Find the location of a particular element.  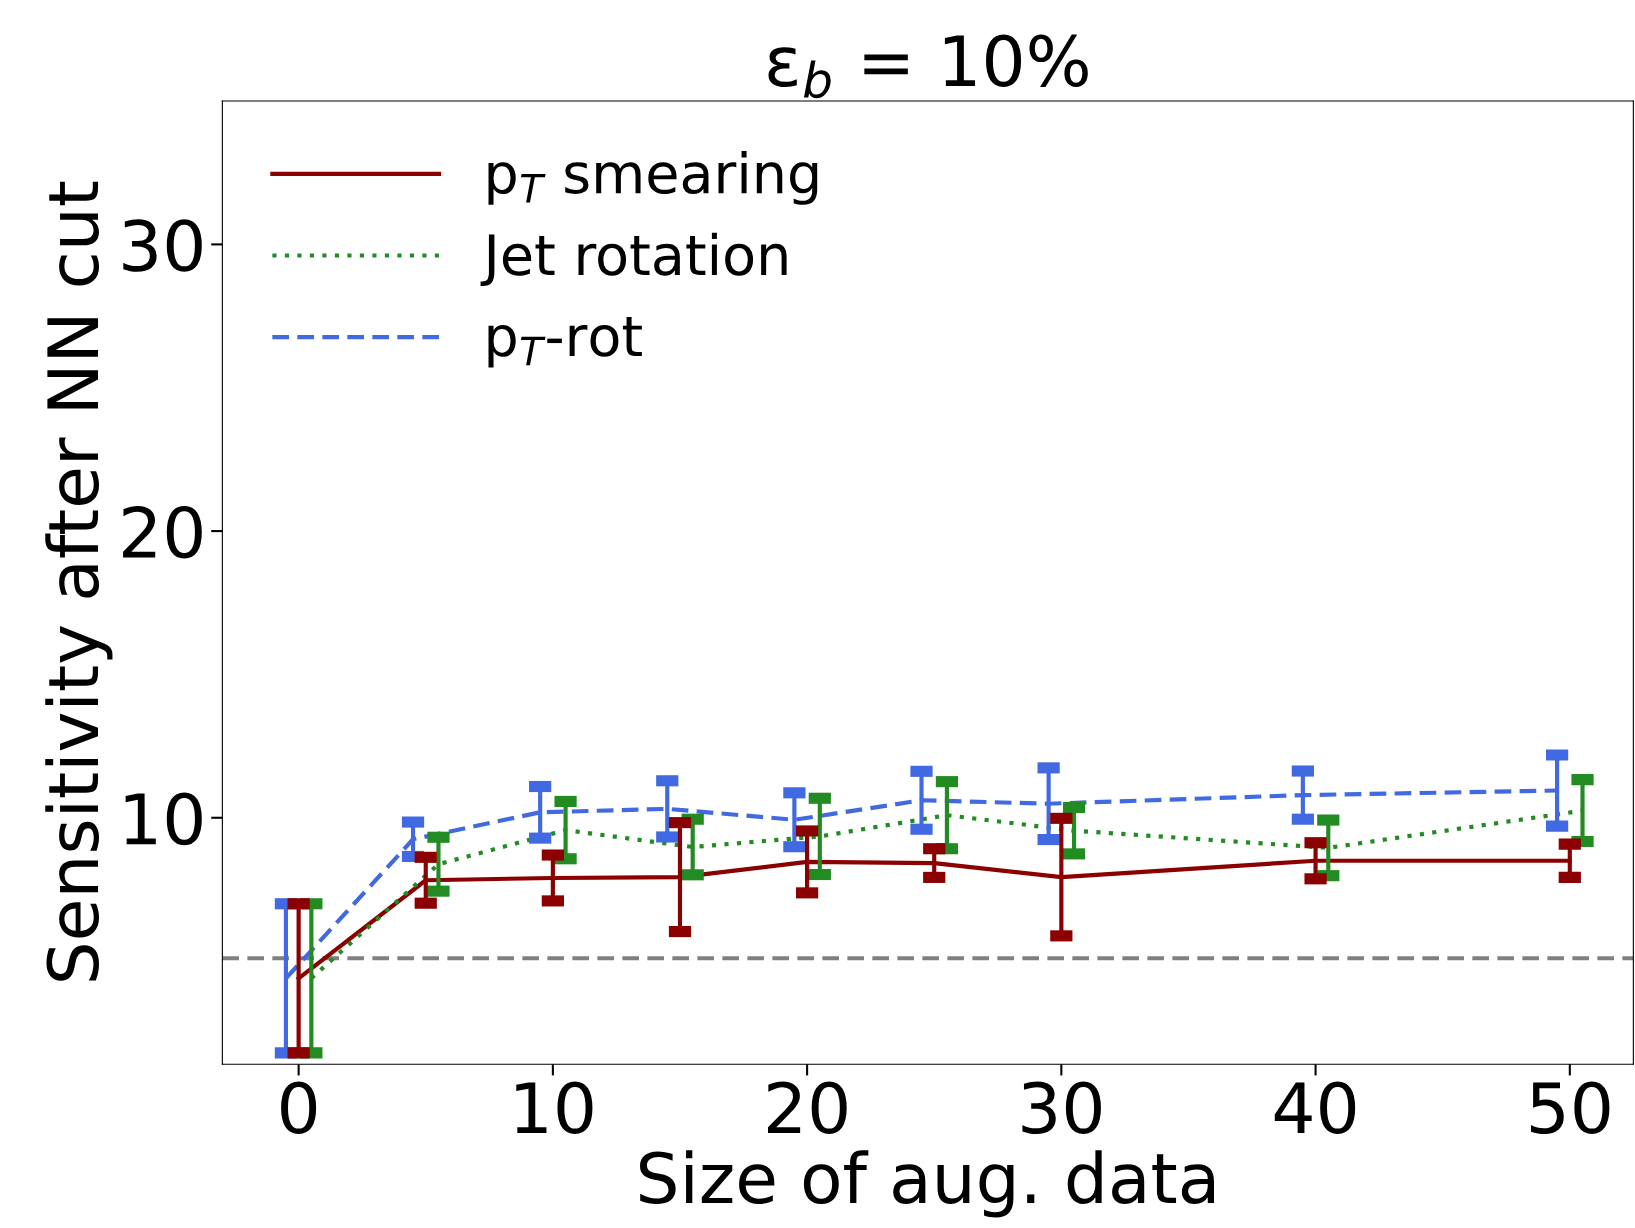

x-axis-title: Size of aug. data is located at coordinates (927, 1184).